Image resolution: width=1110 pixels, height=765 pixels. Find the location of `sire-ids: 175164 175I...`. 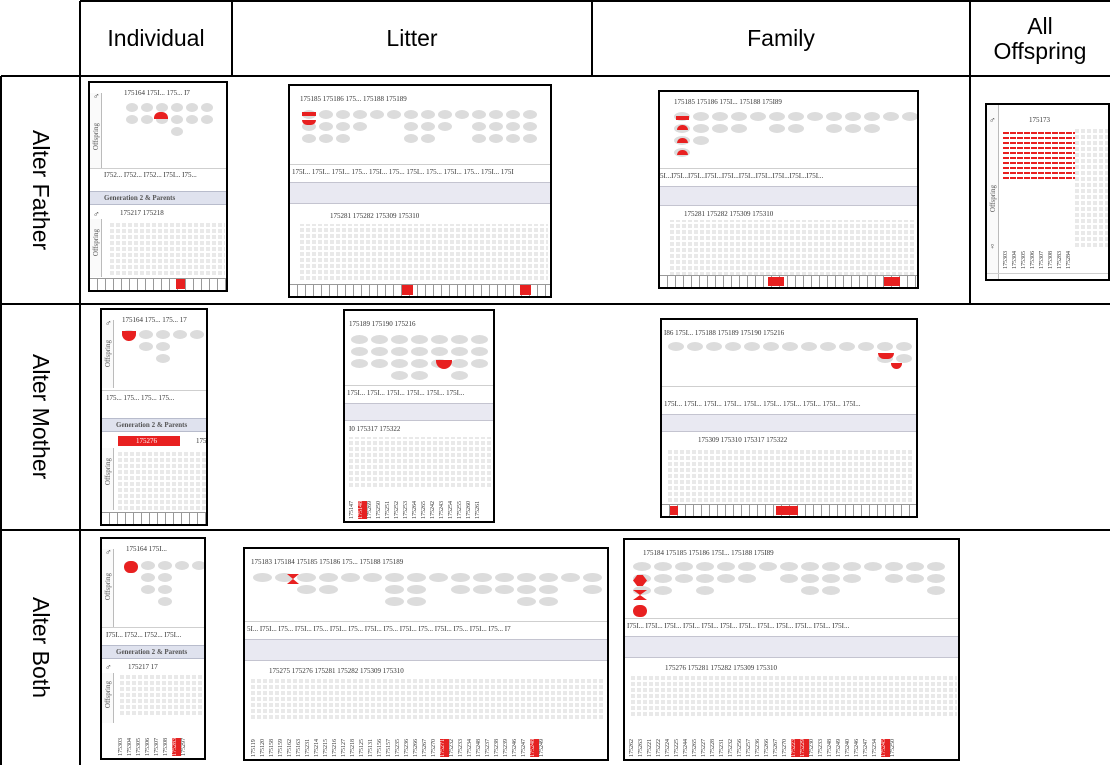

sire-ids: 175164 175I... is located at coordinates (146, 549).